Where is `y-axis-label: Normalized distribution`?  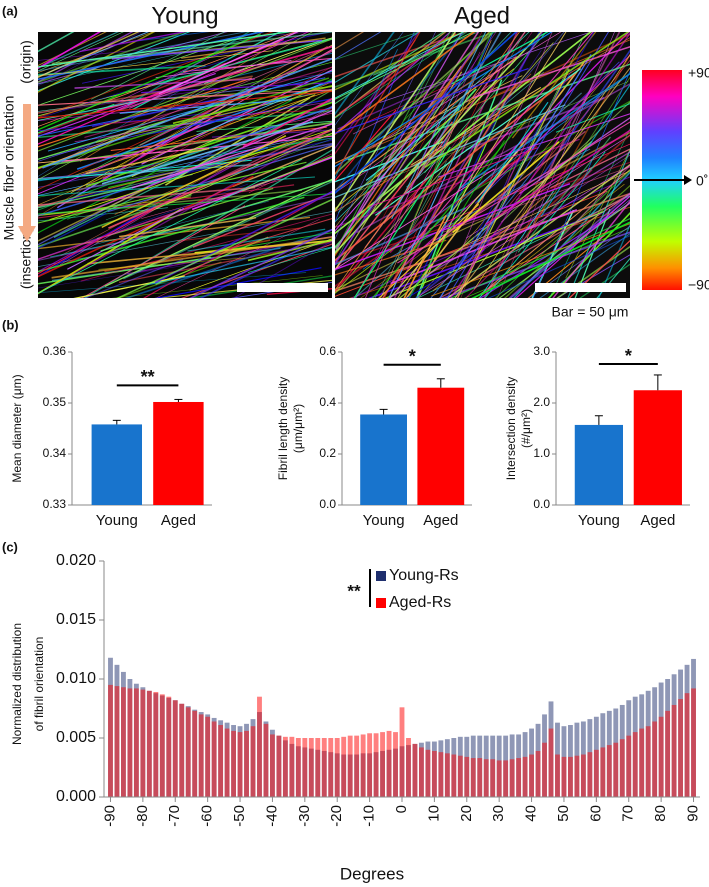
y-axis-label: Normalized distribution is located at coordinates (17, 684).